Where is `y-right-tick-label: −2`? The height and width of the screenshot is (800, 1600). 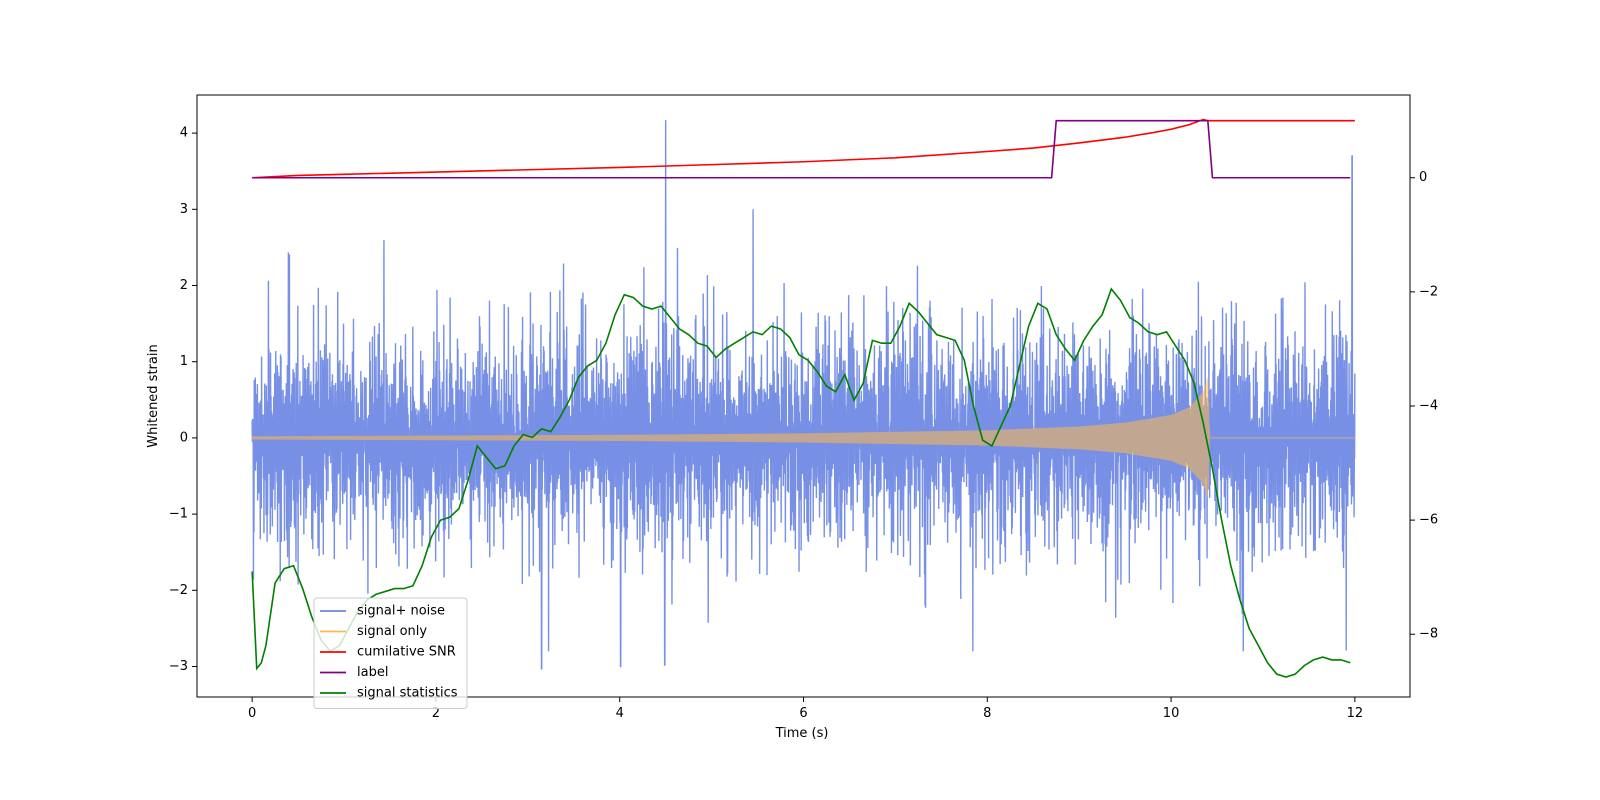 y-right-tick-label: −2 is located at coordinates (1428, 291).